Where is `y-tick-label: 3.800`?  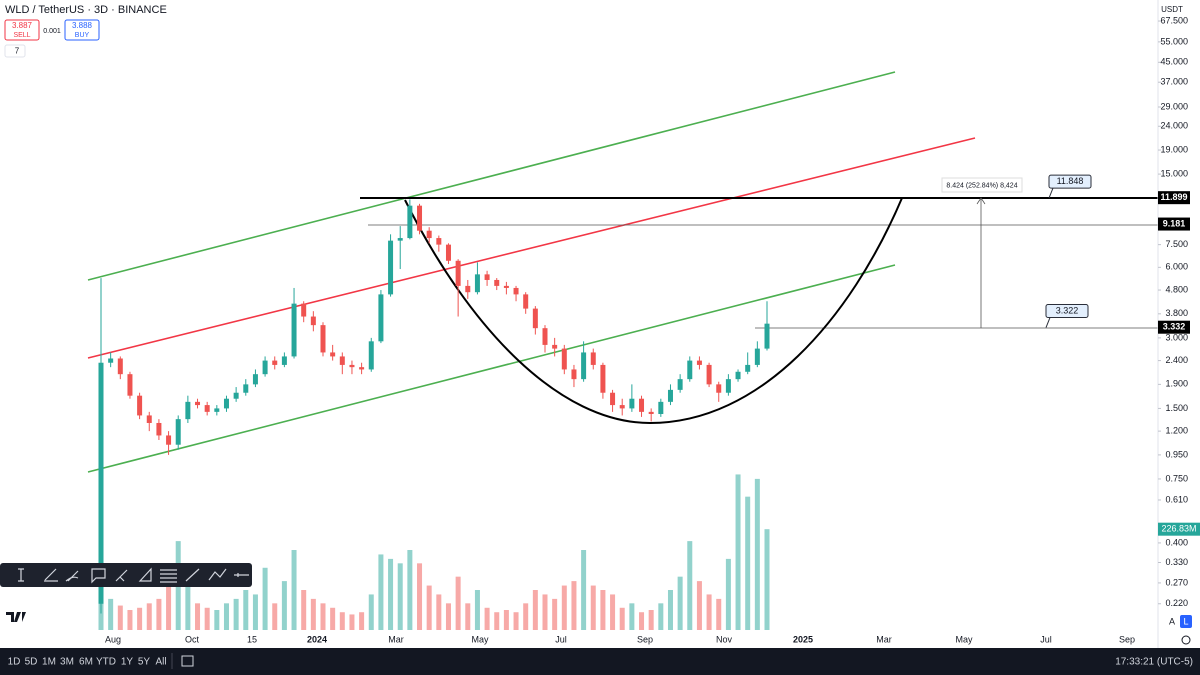
y-tick-label: 3.800 is located at coordinates (1176, 313).